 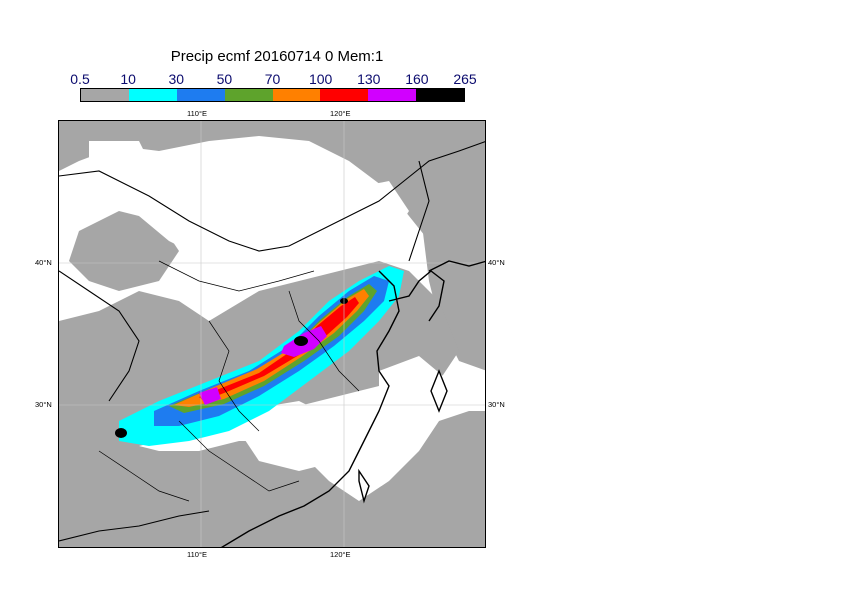 I want to click on precip-colorbar, so click(x=272, y=95).